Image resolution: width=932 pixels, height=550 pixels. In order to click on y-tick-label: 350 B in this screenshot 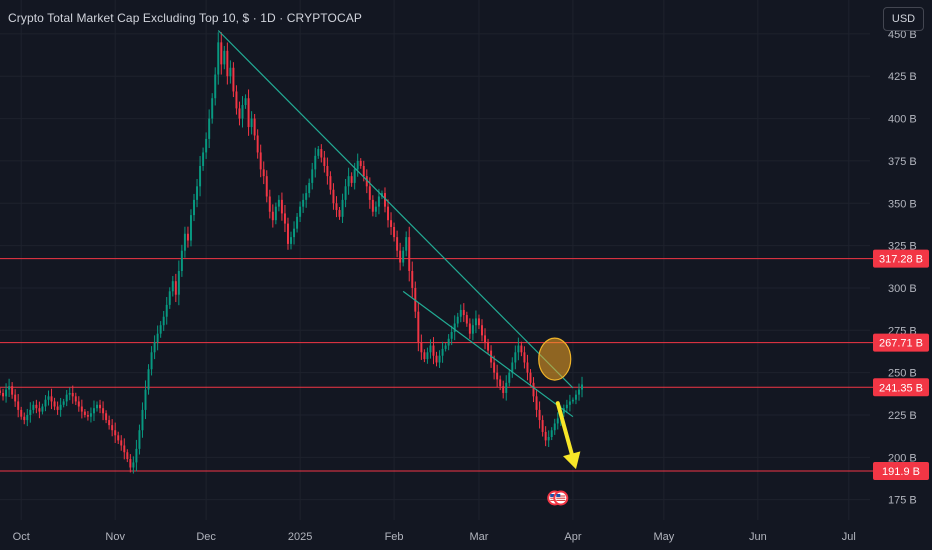, I will do `click(902, 204)`.